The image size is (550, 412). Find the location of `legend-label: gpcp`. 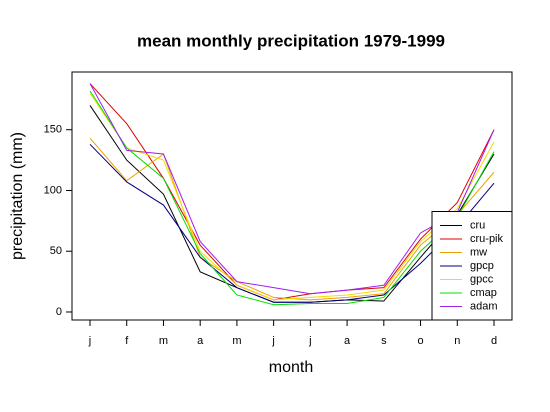

legend-label: gpcp is located at coordinates (482, 266).